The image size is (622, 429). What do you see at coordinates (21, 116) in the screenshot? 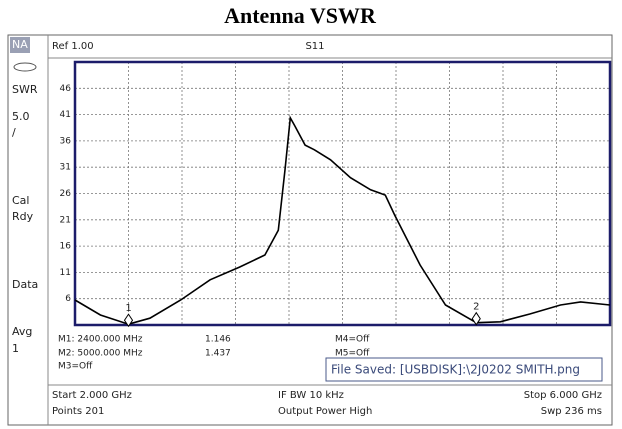
I see `sidebar-label: 5.0` at bounding box center [21, 116].